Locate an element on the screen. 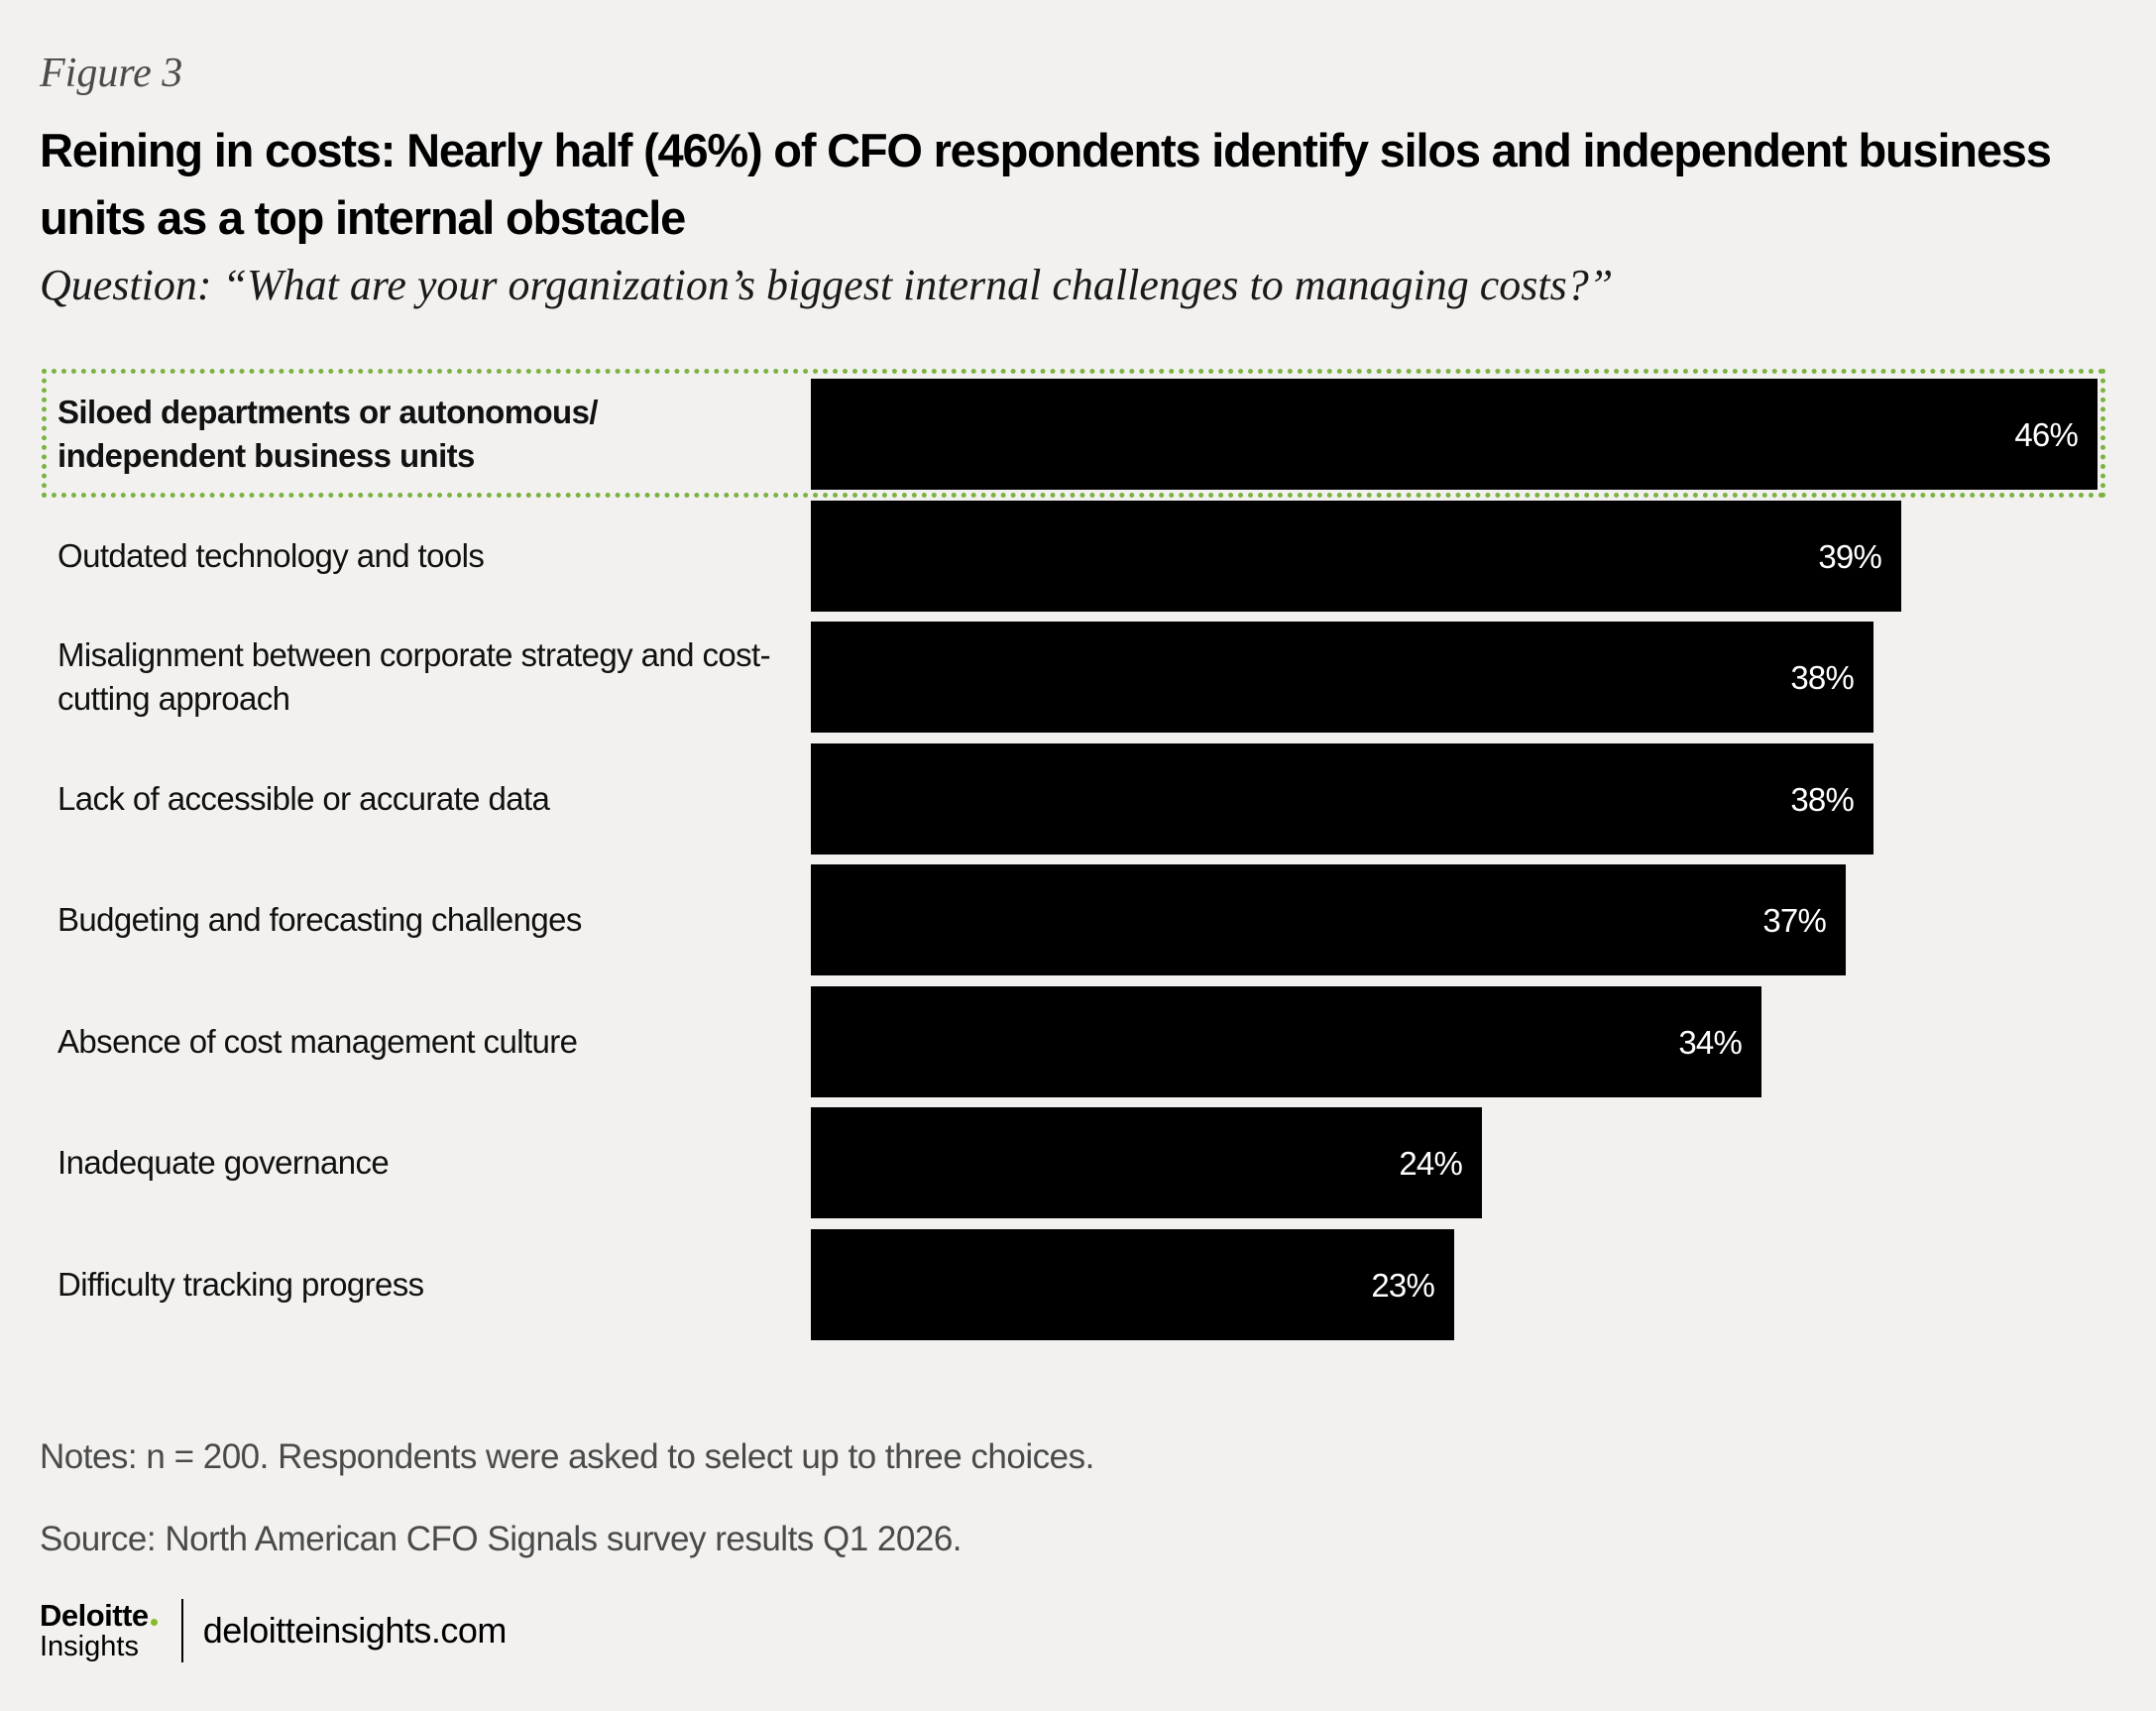  category-label-line: Difficulty tracking progress is located at coordinates (240, 1284).